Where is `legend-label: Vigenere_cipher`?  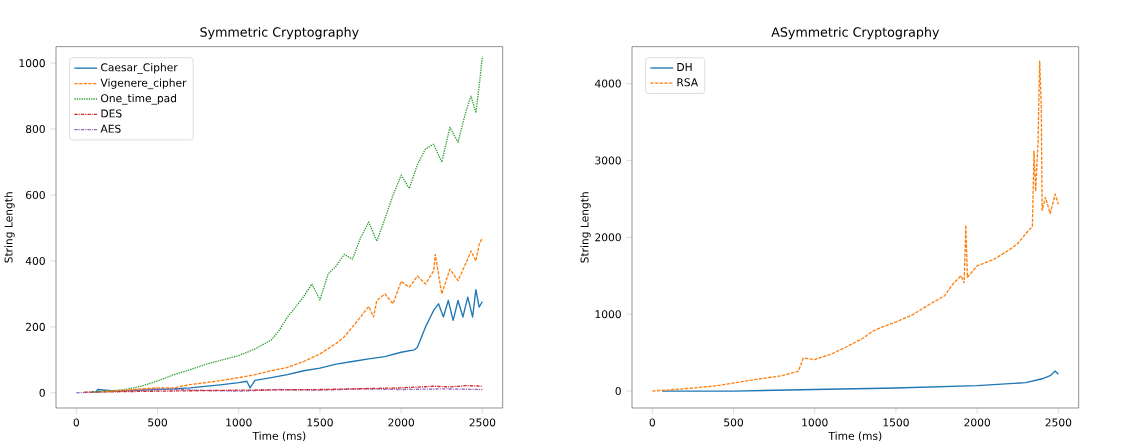 legend-label: Vigenere_cipher is located at coordinates (143, 84).